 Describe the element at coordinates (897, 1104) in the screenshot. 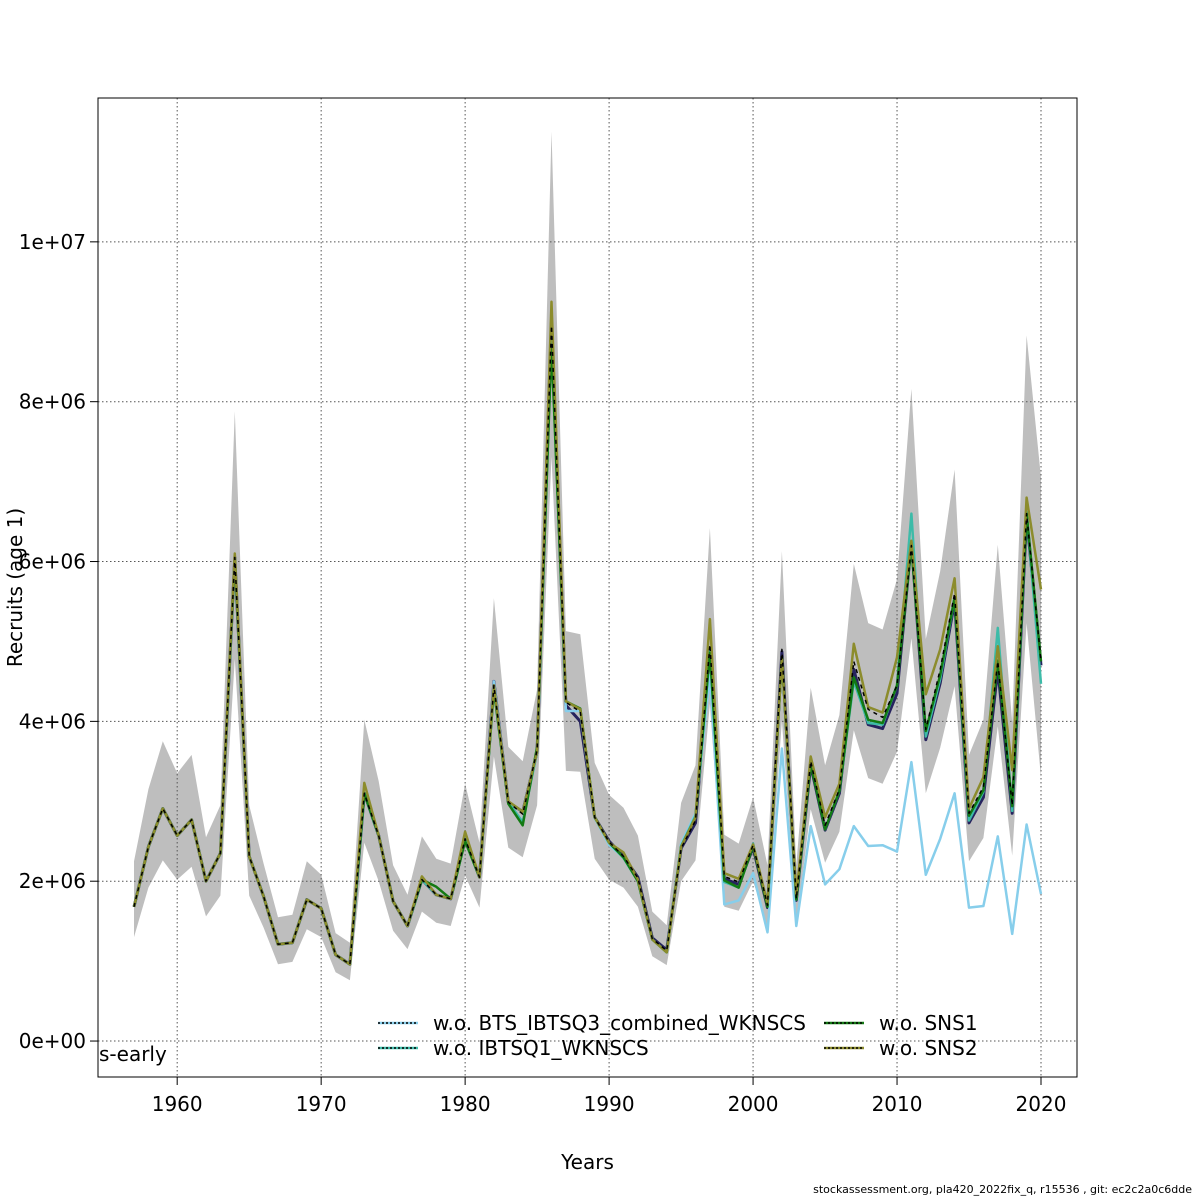

I see `x-tick-label-2010: 2010` at that location.